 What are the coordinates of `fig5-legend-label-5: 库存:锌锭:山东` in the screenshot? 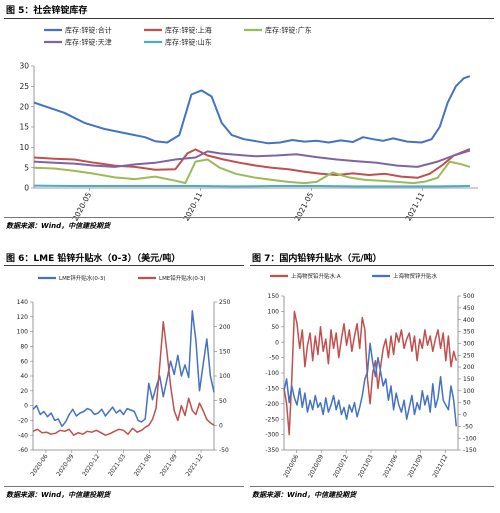 It's located at (188, 42).